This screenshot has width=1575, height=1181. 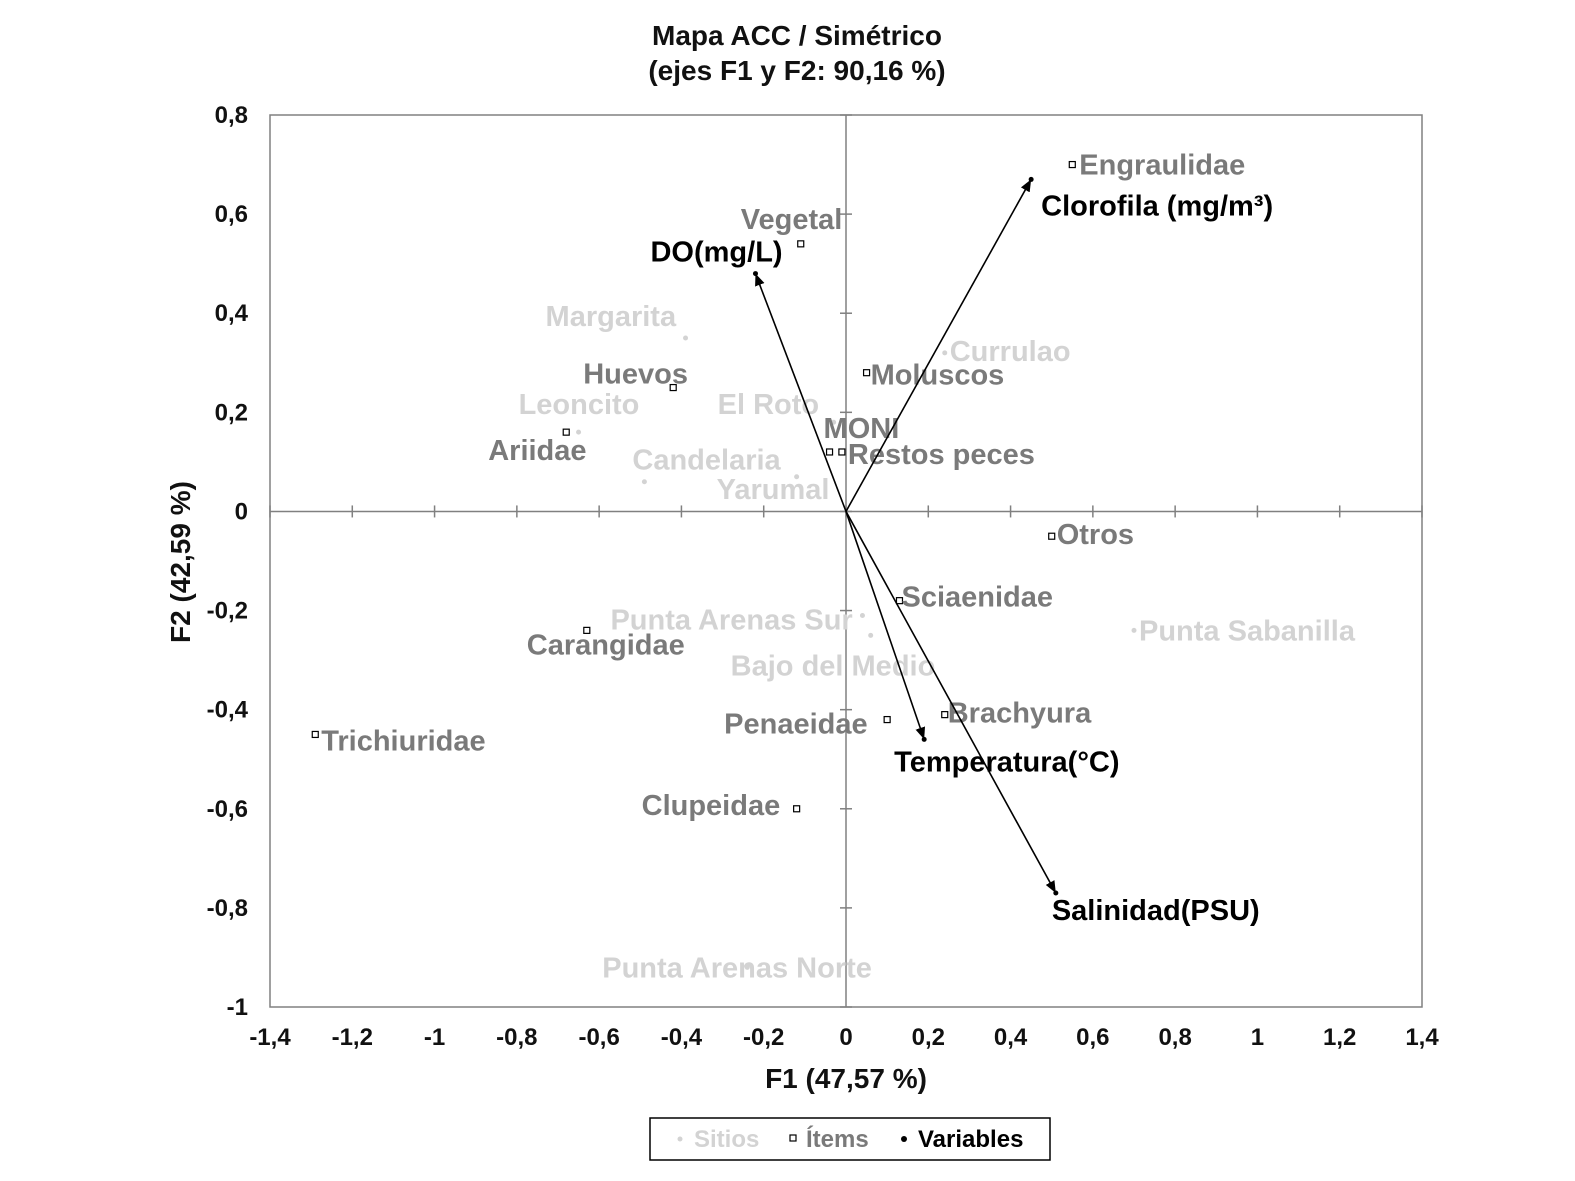 What do you see at coordinates (227, 809) in the screenshot?
I see `y-tick-label: -0,6` at bounding box center [227, 809].